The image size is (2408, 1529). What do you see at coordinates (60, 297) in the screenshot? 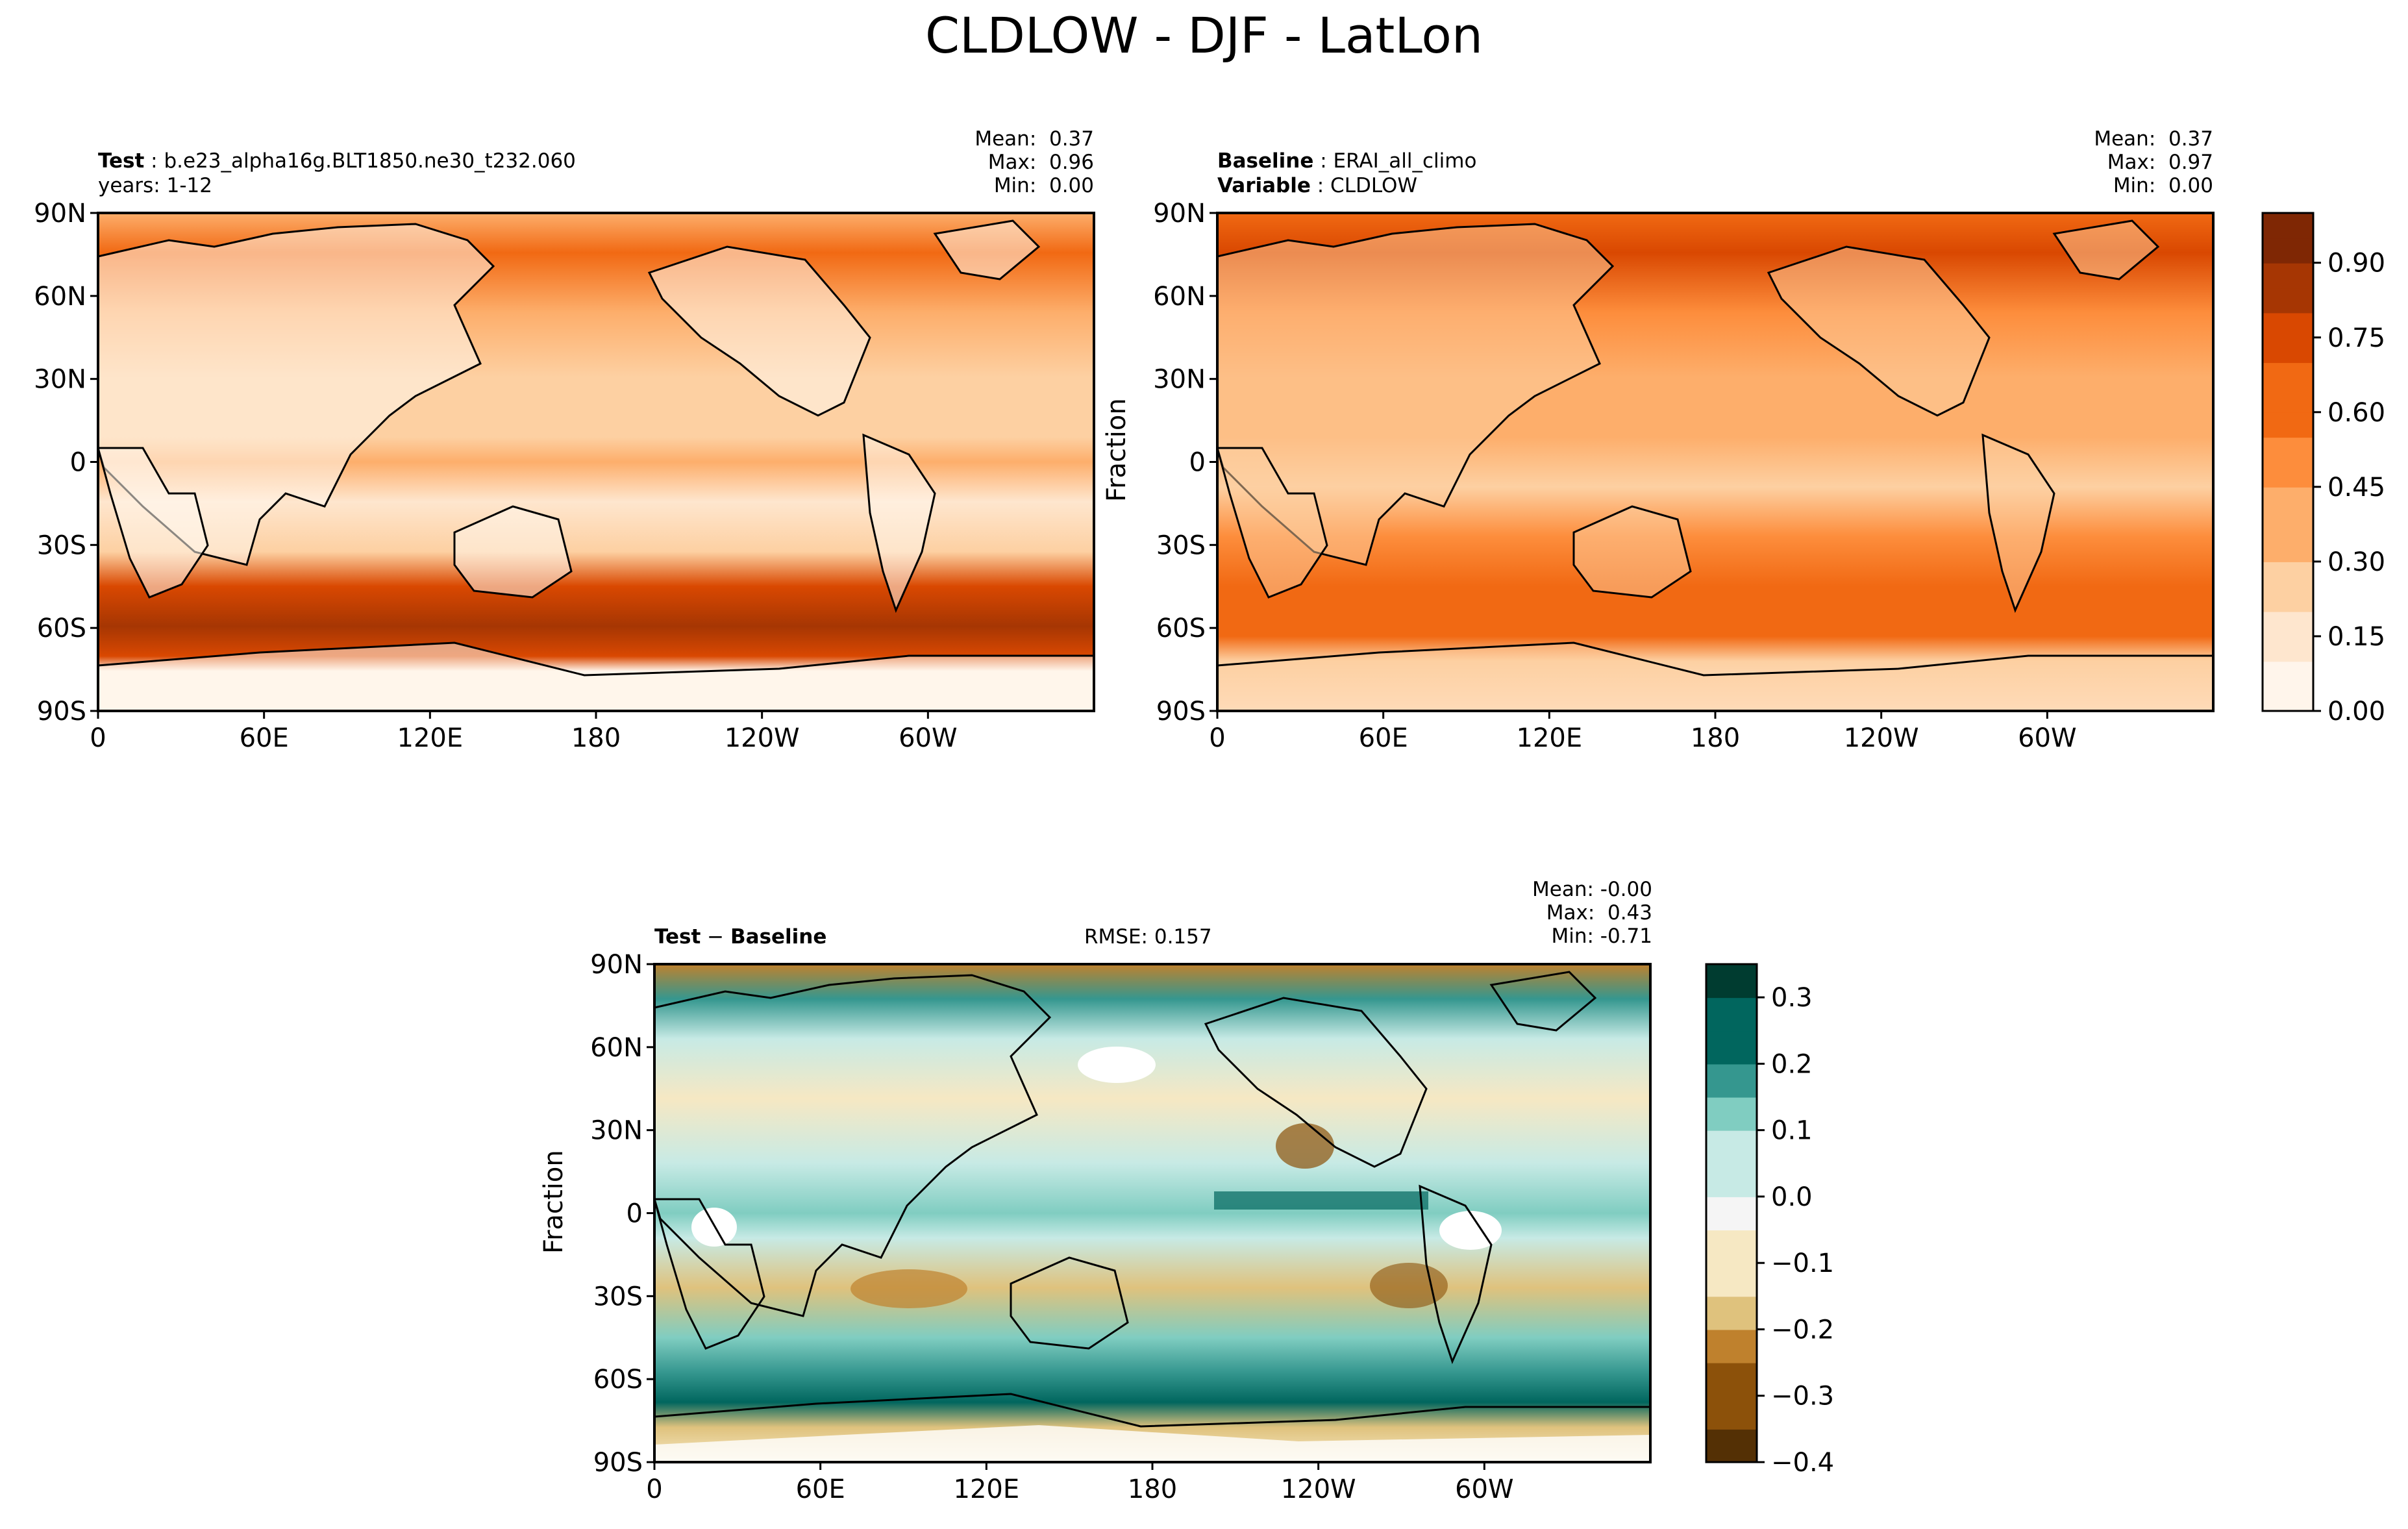
I see `test-ytick-label: 60N` at bounding box center [60, 297].